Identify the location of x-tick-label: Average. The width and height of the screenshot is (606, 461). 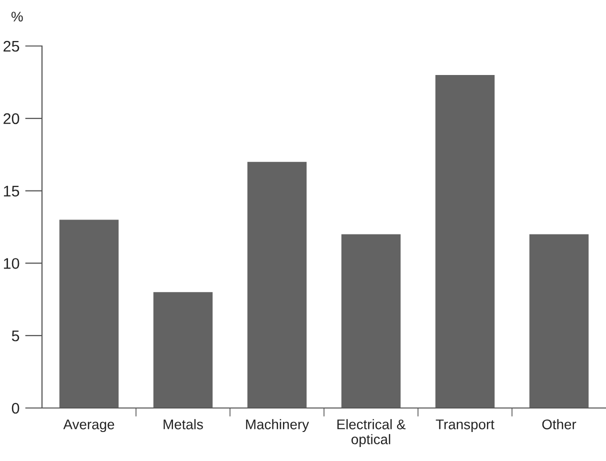
(88, 426).